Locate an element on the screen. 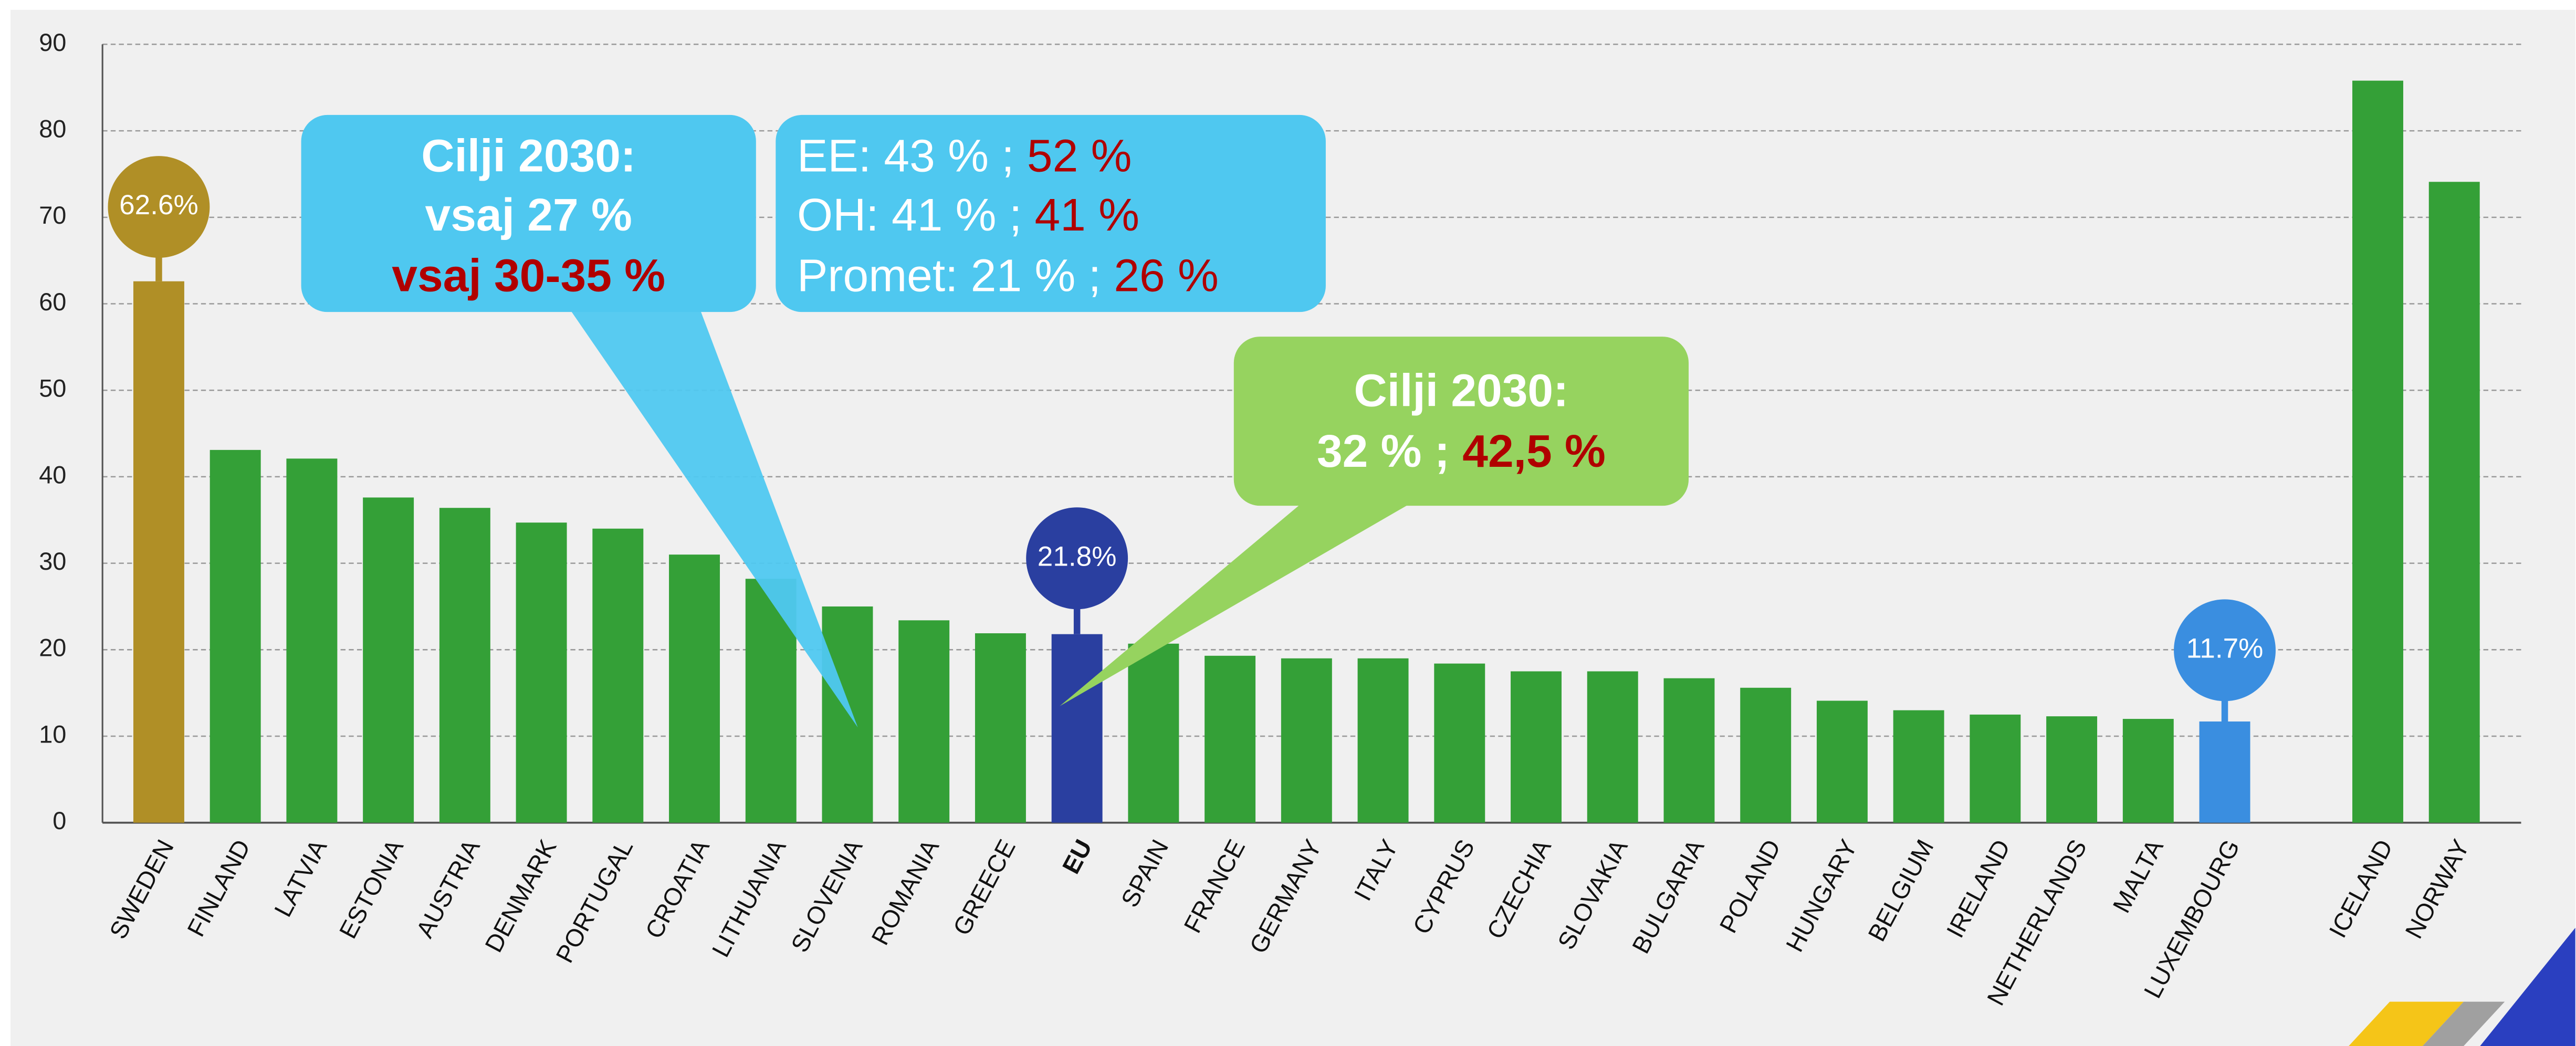 This screenshot has height=1046, width=2576. y-tick-label: 40 is located at coordinates (53, 474).